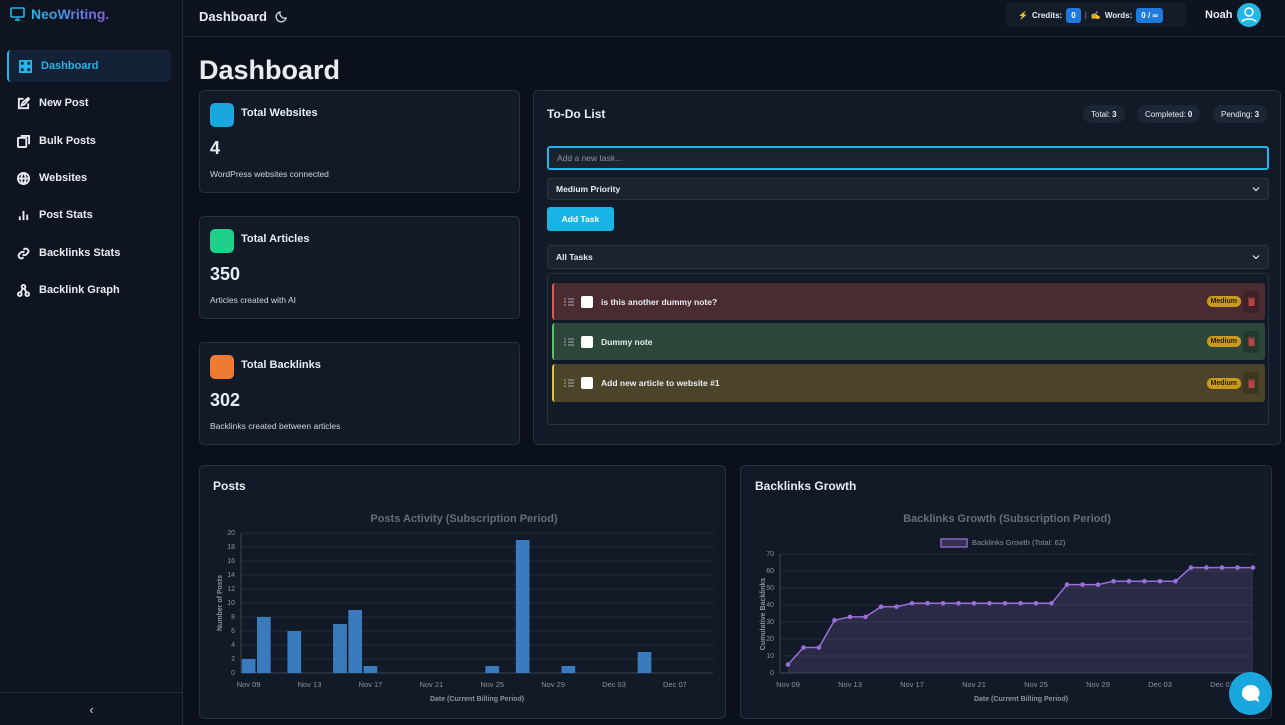 Image resolution: width=1285 pixels, height=725 pixels. What do you see at coordinates (91, 708) in the screenshot?
I see `collapse-button: ‹` at bounding box center [91, 708].